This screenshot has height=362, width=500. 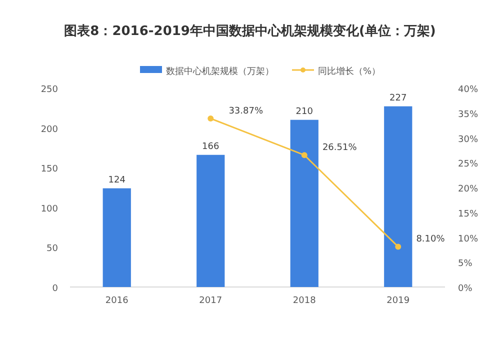 I want to click on y-tick-label: 200, so click(x=49, y=129).